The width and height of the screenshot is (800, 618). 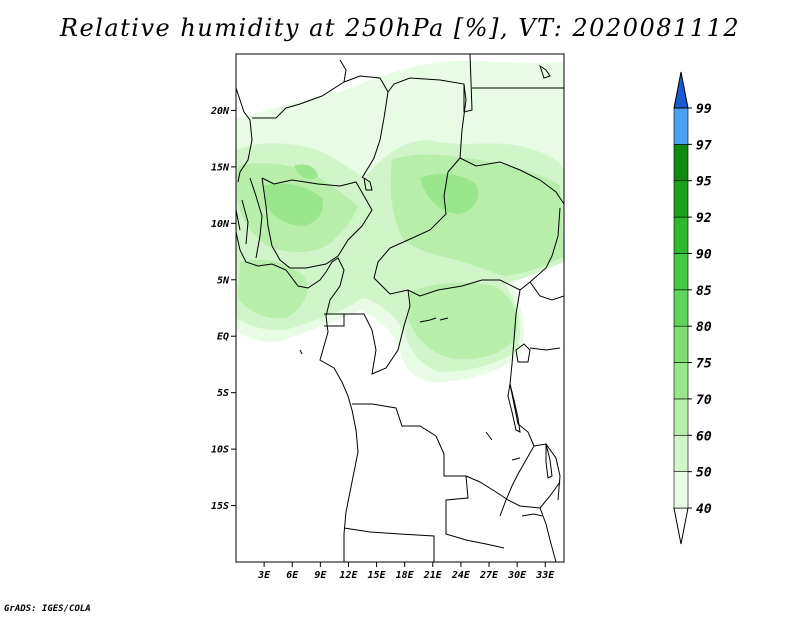 I want to click on border-mauritania-mali, so click(x=299, y=89).